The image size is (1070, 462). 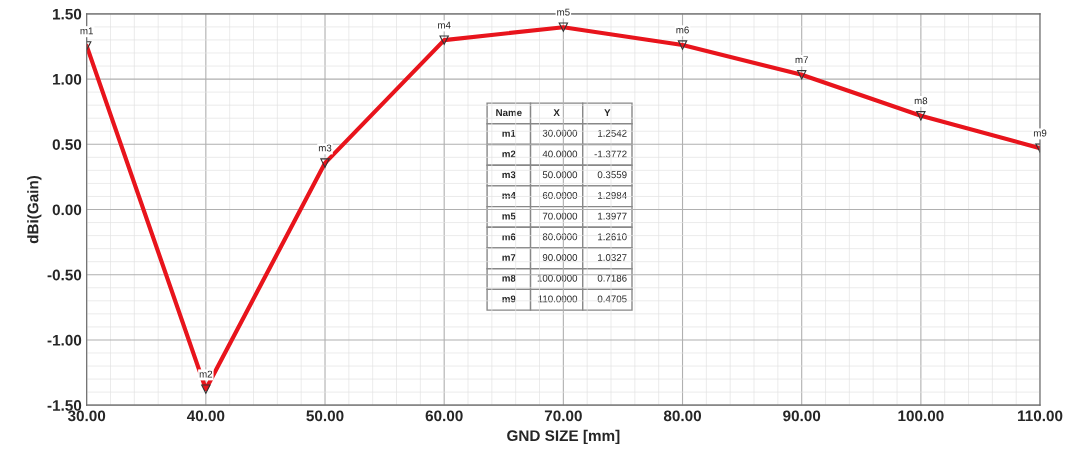 I want to click on annotation: 50.0000, so click(x=560, y=175).